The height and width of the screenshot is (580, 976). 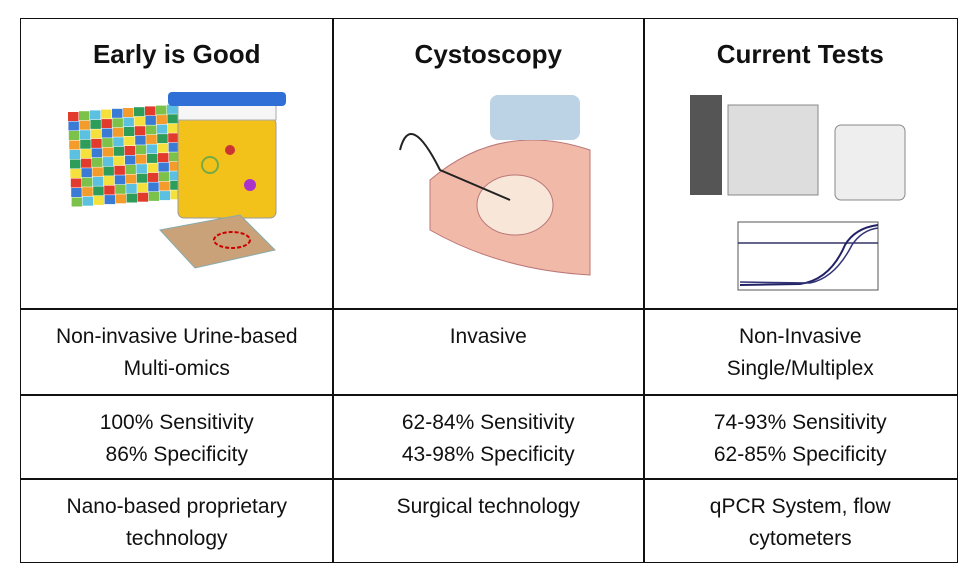 What do you see at coordinates (176, 368) in the screenshot?
I see `text-line: Multi-omics` at bounding box center [176, 368].